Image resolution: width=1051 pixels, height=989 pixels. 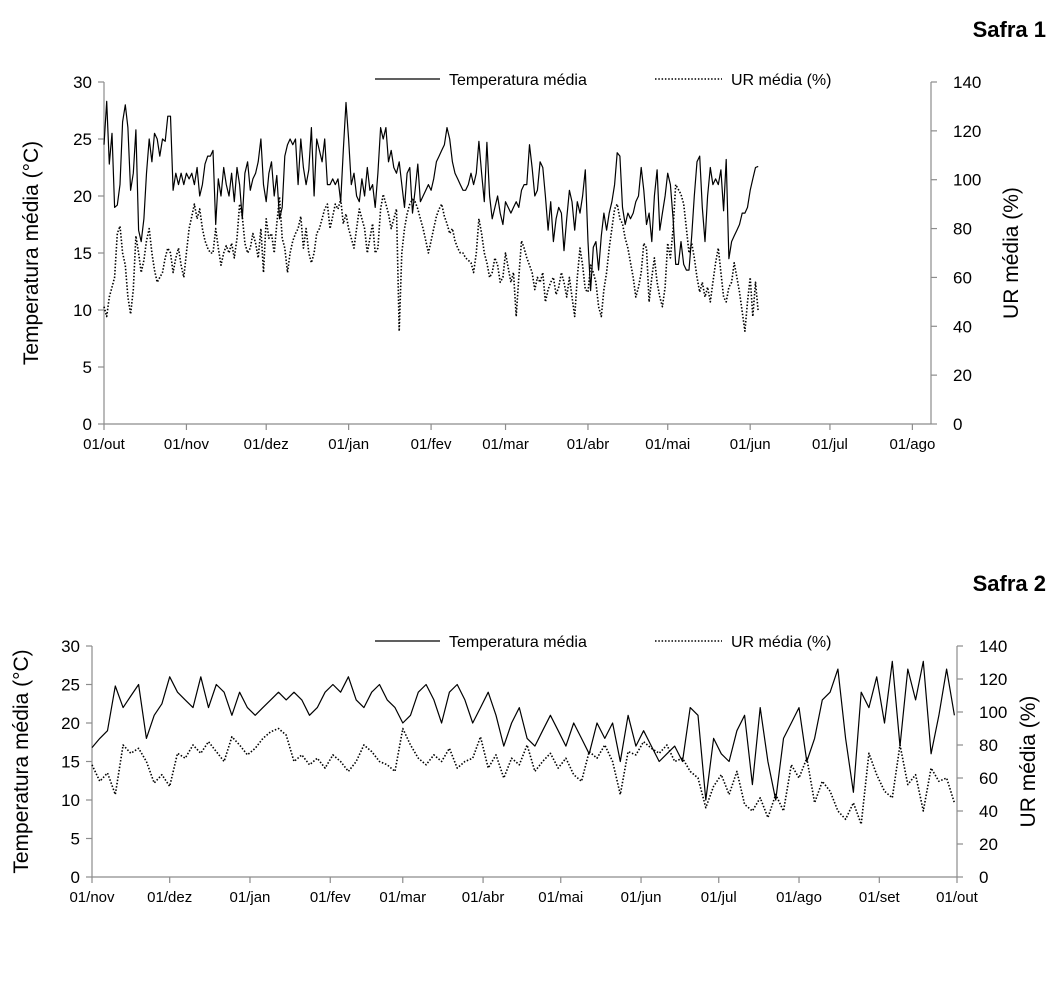 What do you see at coordinates (1009, 29) in the screenshot?
I see `chart-title: Safra 1` at bounding box center [1009, 29].